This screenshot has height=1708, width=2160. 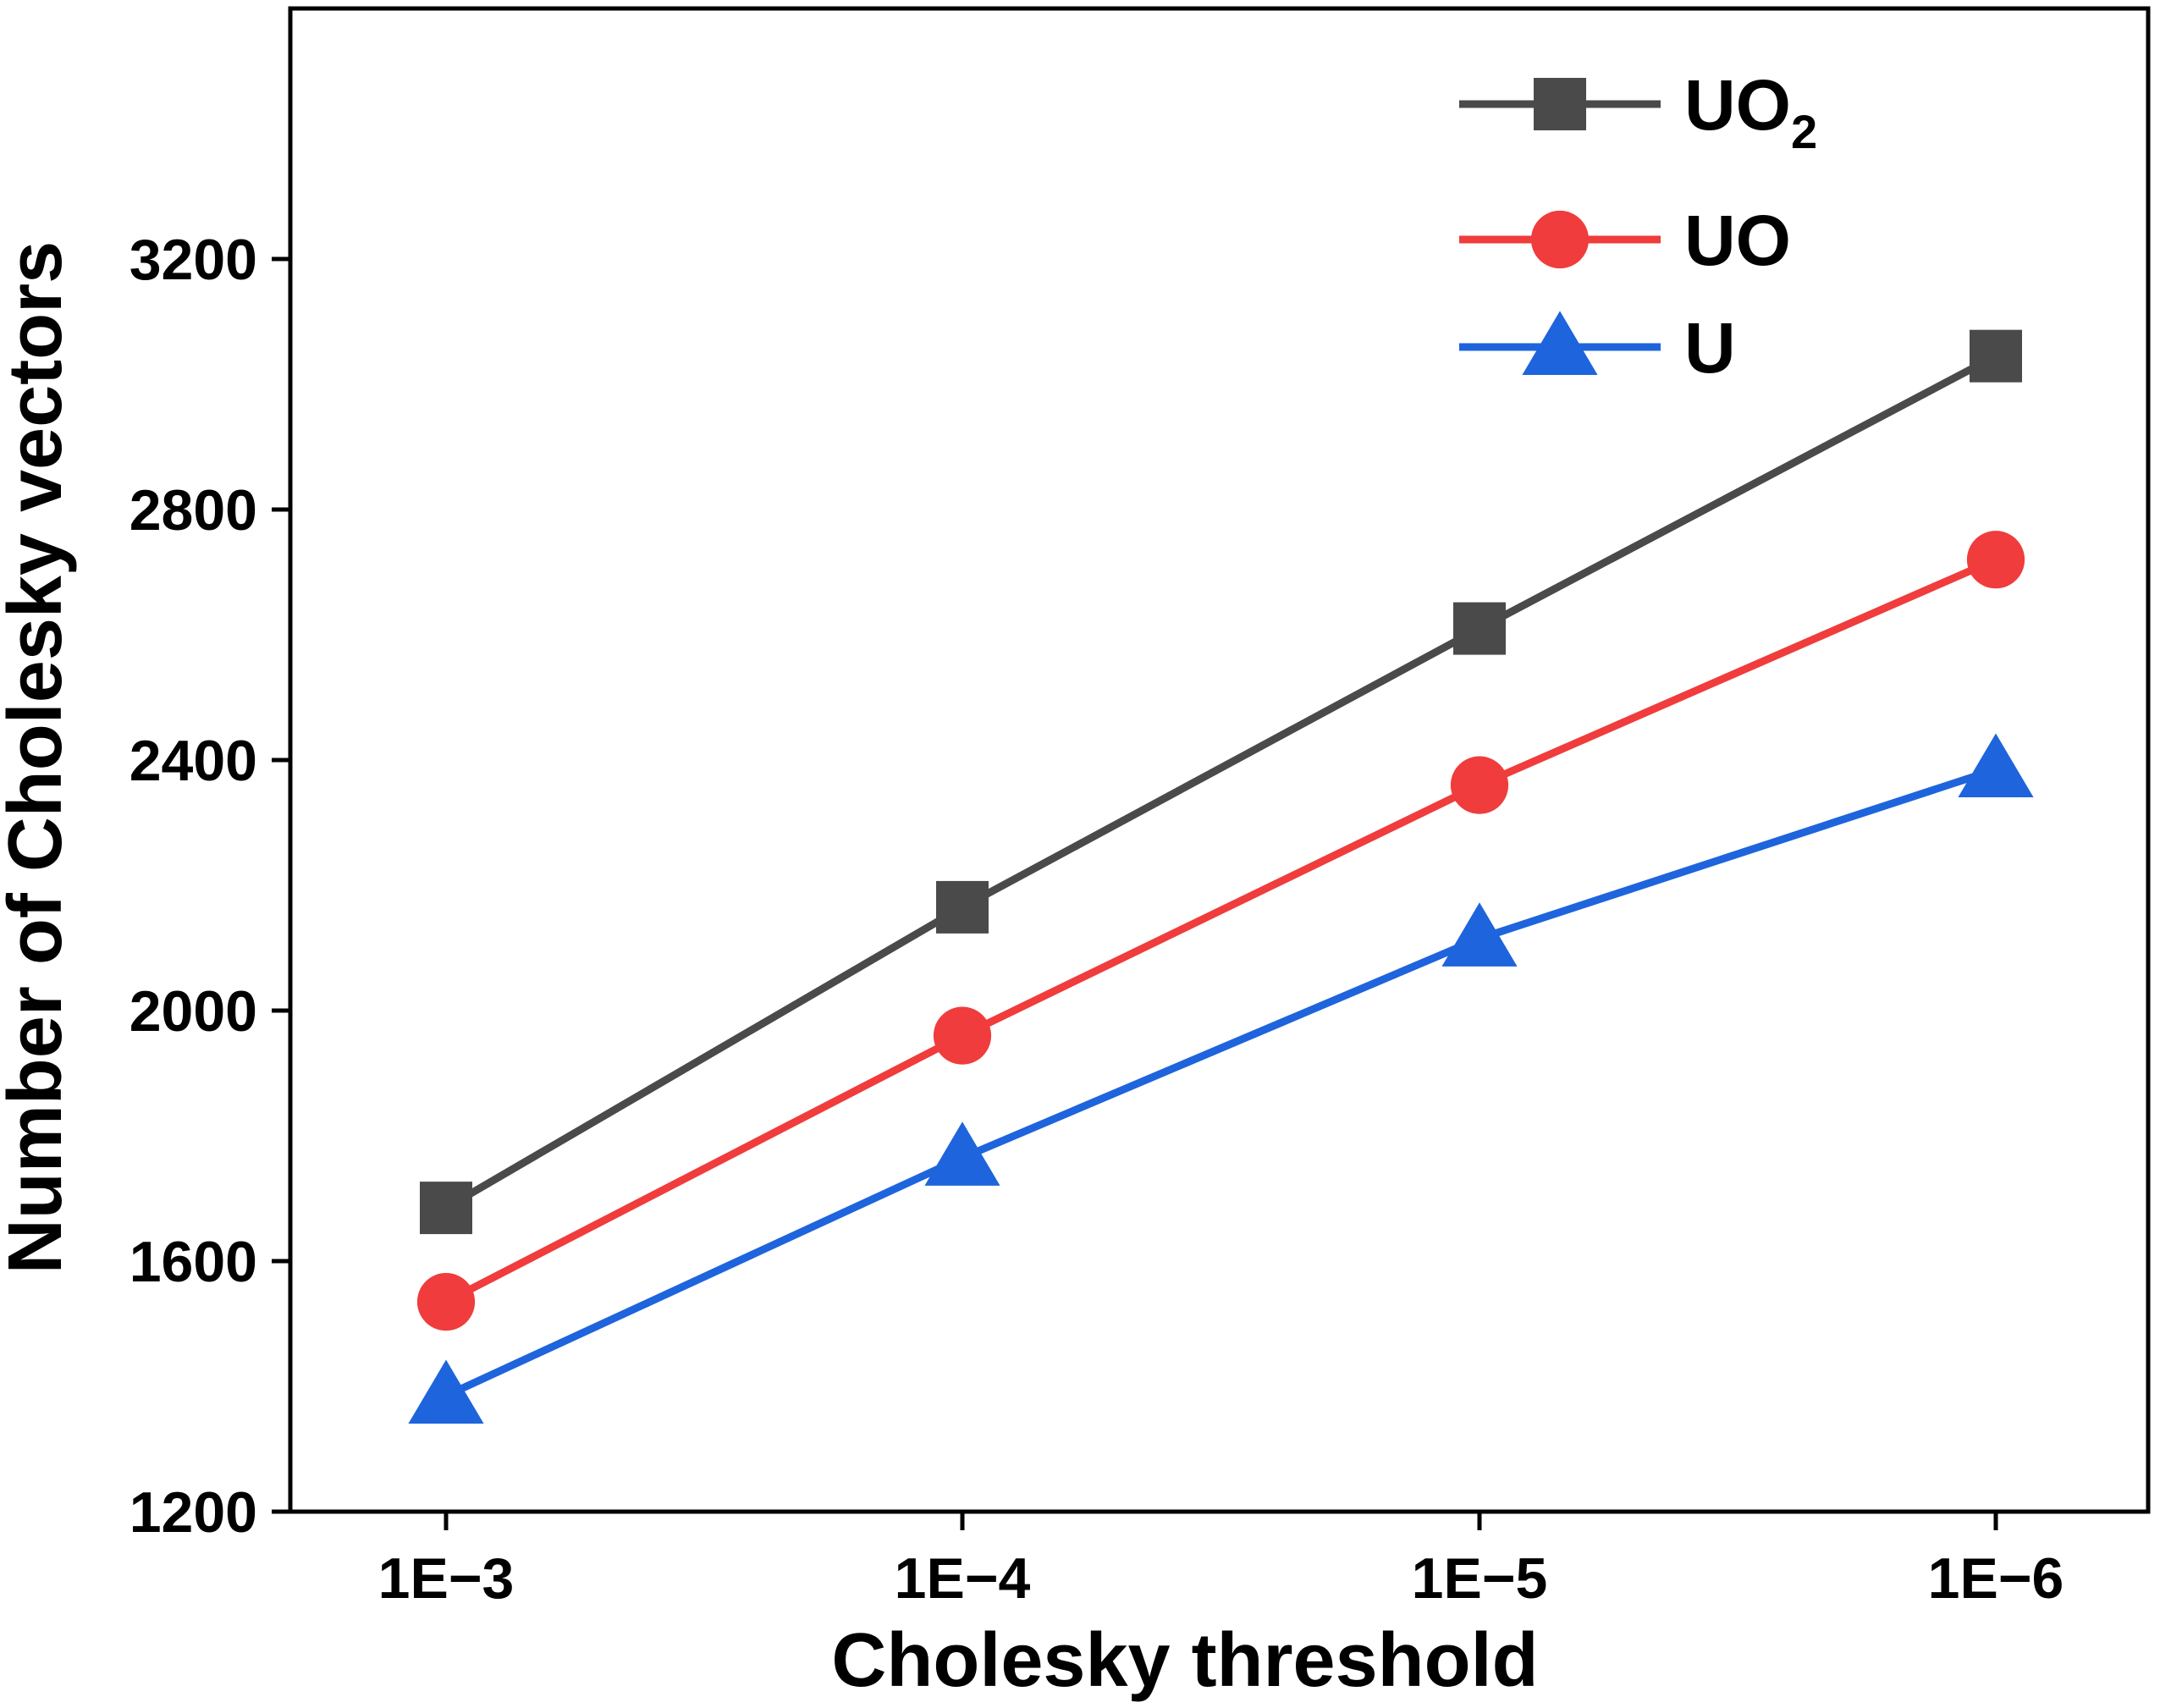 What do you see at coordinates (193, 260) in the screenshot?
I see `y-tick-label: 3200` at bounding box center [193, 260].